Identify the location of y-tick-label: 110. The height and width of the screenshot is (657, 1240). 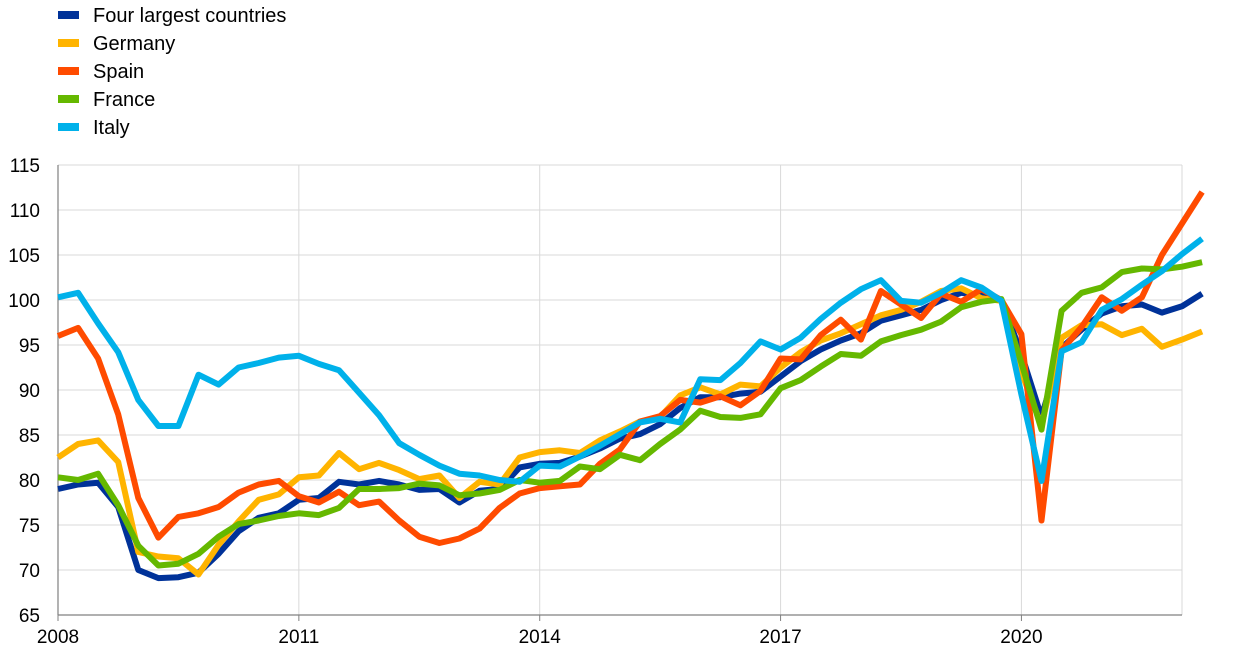
(25, 211).